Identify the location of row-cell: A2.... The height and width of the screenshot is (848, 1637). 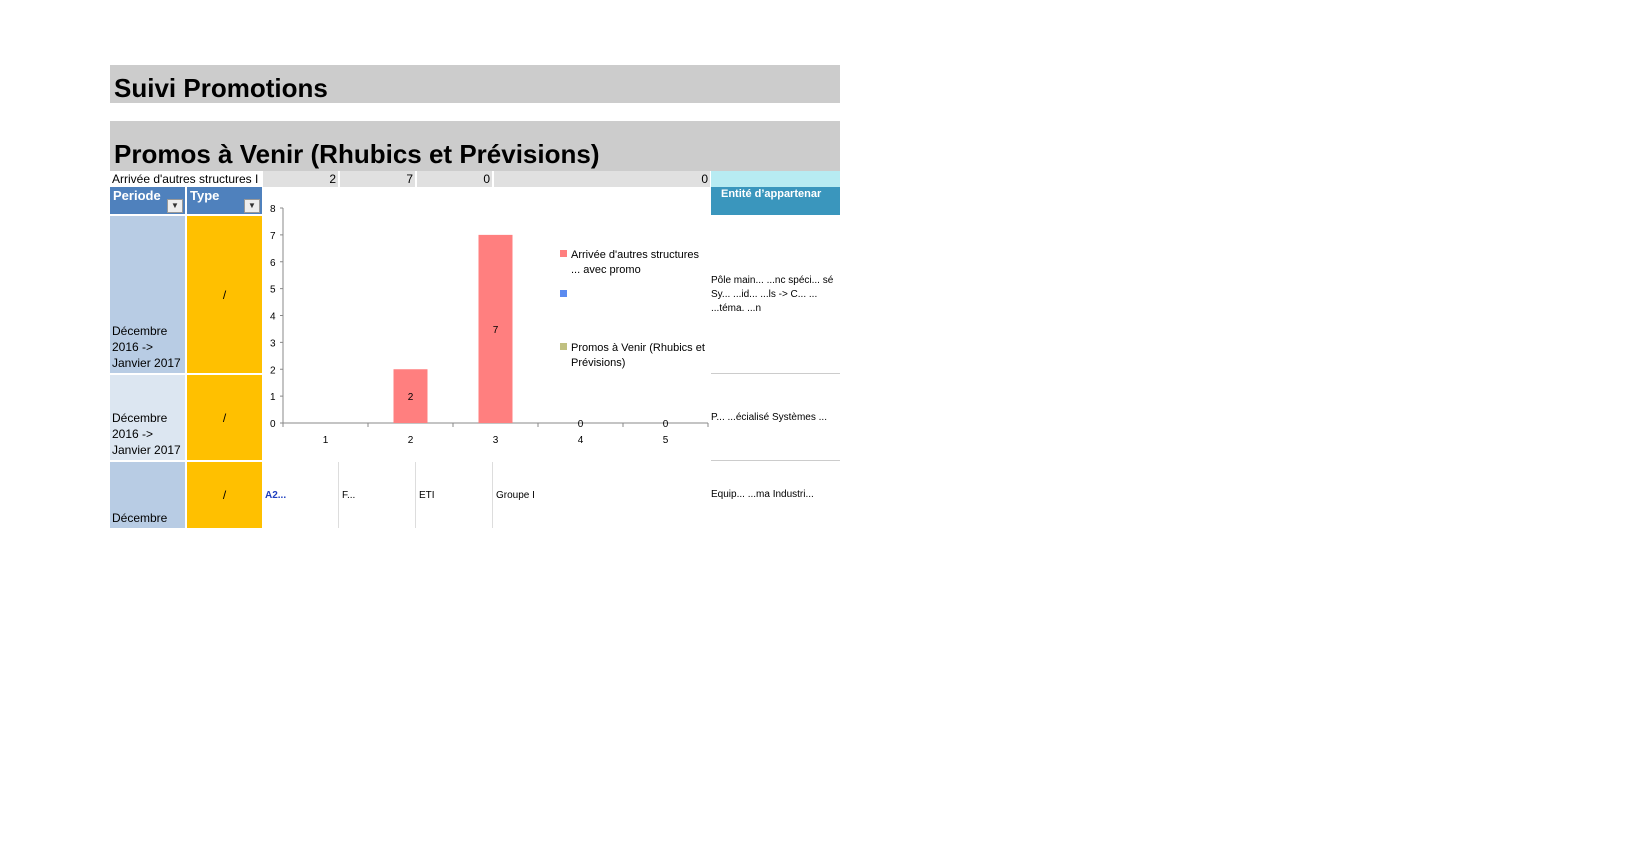
(301, 495).